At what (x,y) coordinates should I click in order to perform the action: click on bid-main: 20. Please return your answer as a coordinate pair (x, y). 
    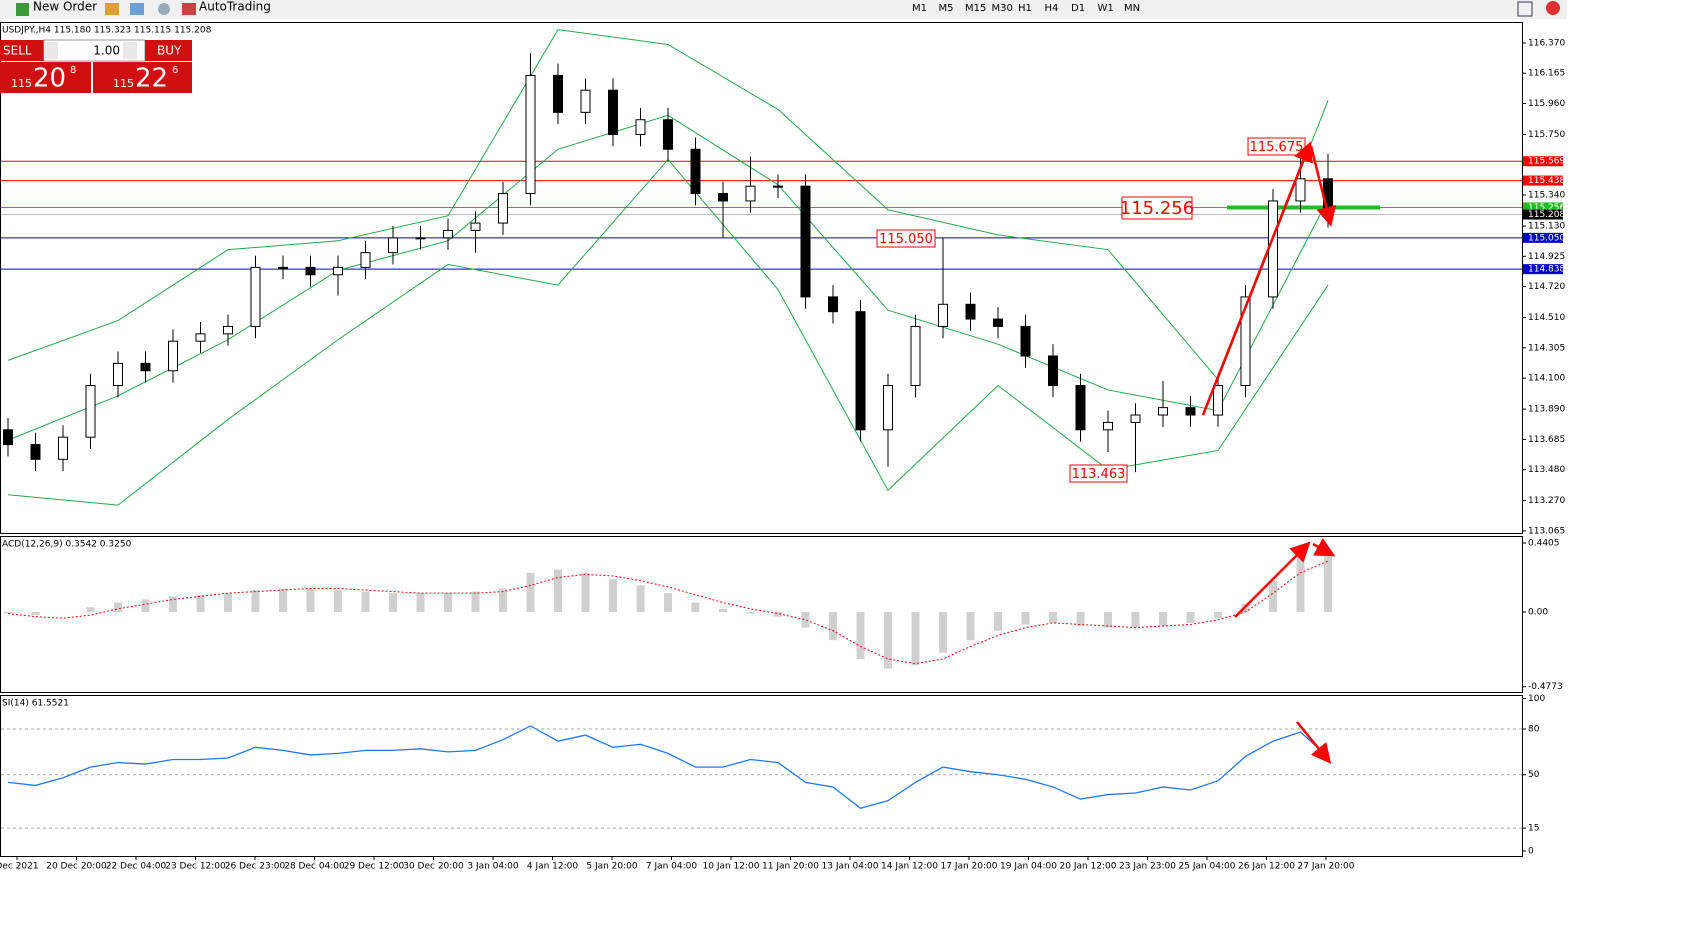
    Looking at the image, I should click on (49, 79).